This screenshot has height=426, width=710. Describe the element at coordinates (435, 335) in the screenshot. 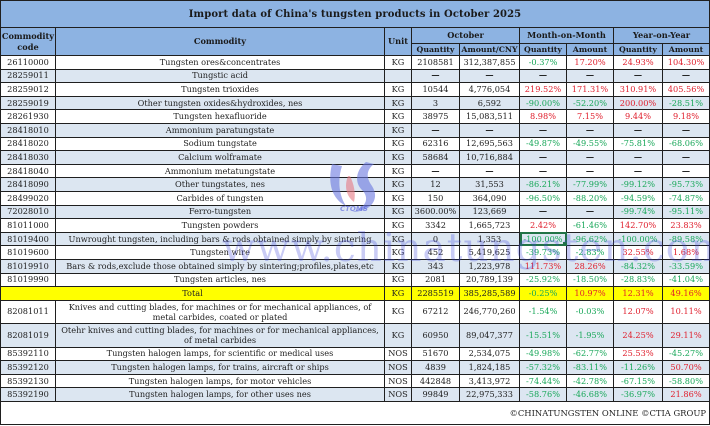

I see `quantity-cell: 60950` at that location.